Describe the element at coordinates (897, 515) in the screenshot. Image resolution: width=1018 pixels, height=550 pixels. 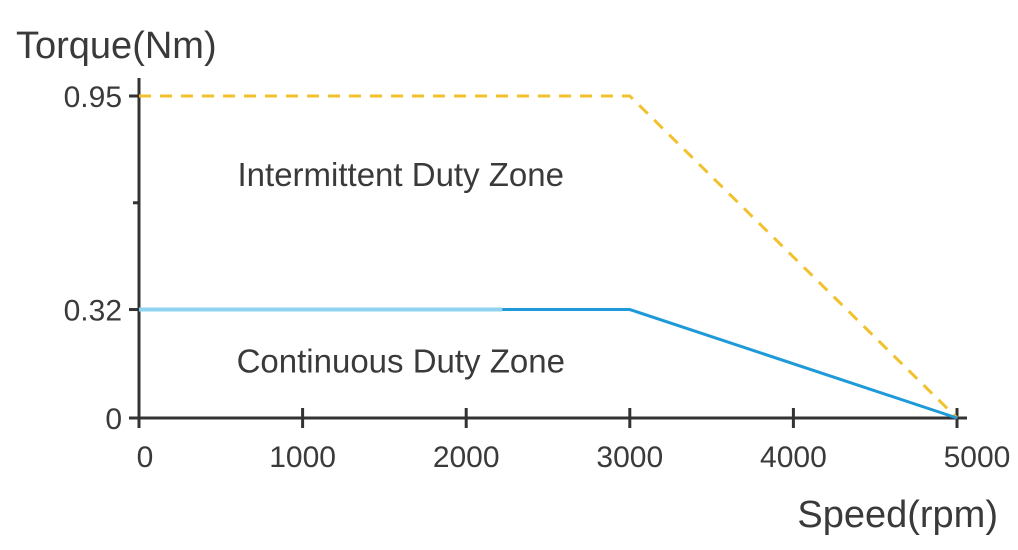
I see `x-axis-title: Speed(rpm)` at that location.